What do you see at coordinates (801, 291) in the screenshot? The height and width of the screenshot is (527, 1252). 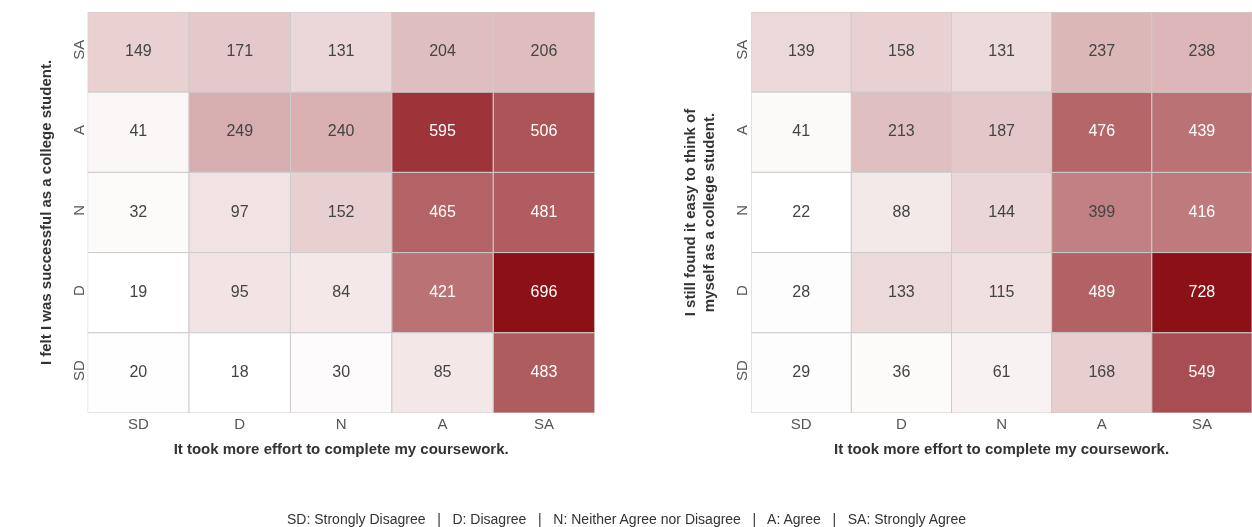 I see `data-label: 28` at bounding box center [801, 291].